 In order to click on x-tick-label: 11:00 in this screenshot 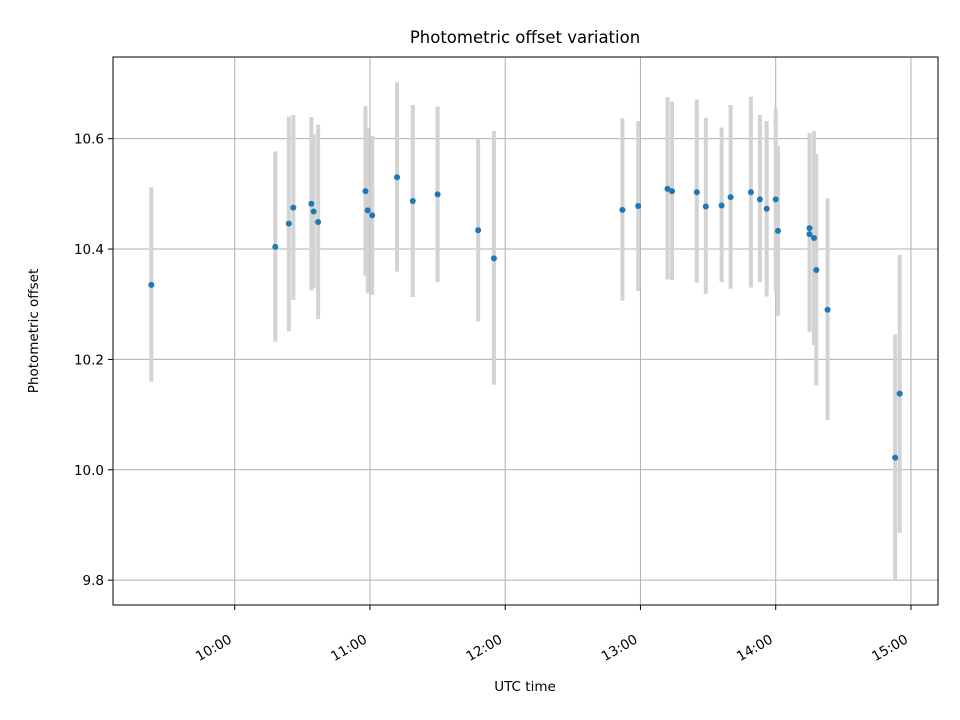, I will do `click(349, 648)`.